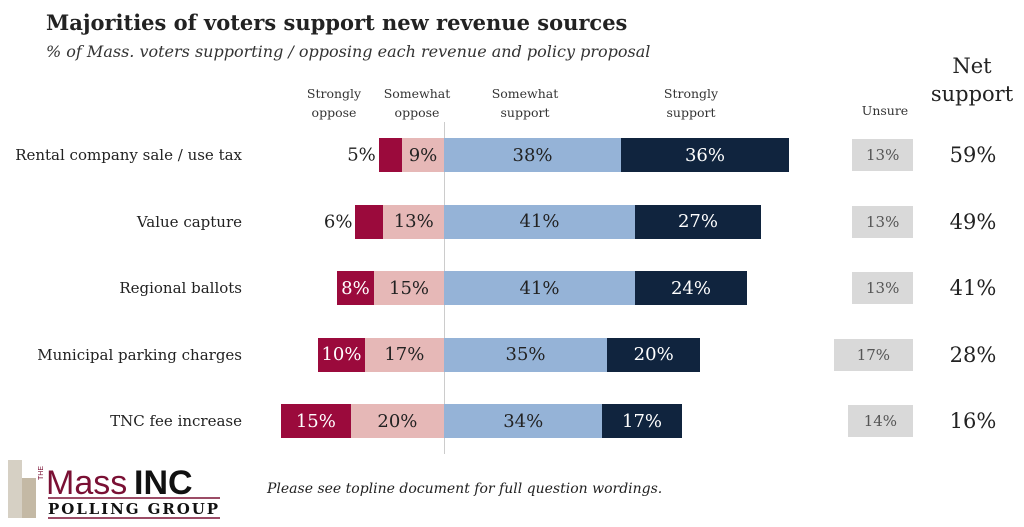 The image size is (1024, 527). Describe the element at coordinates (873, 354) in the screenshot. I see `bar-unsure: 17%` at that location.